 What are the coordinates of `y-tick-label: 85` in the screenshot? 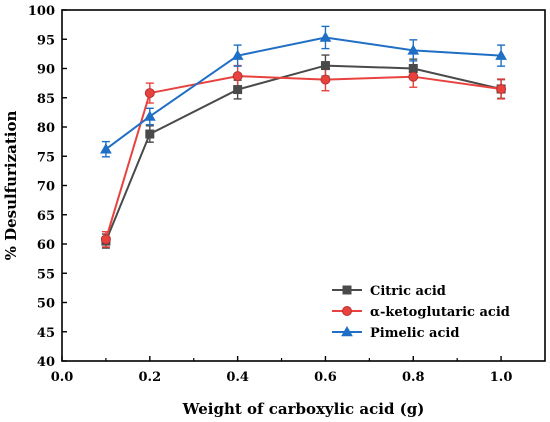 It's located at (46, 99).